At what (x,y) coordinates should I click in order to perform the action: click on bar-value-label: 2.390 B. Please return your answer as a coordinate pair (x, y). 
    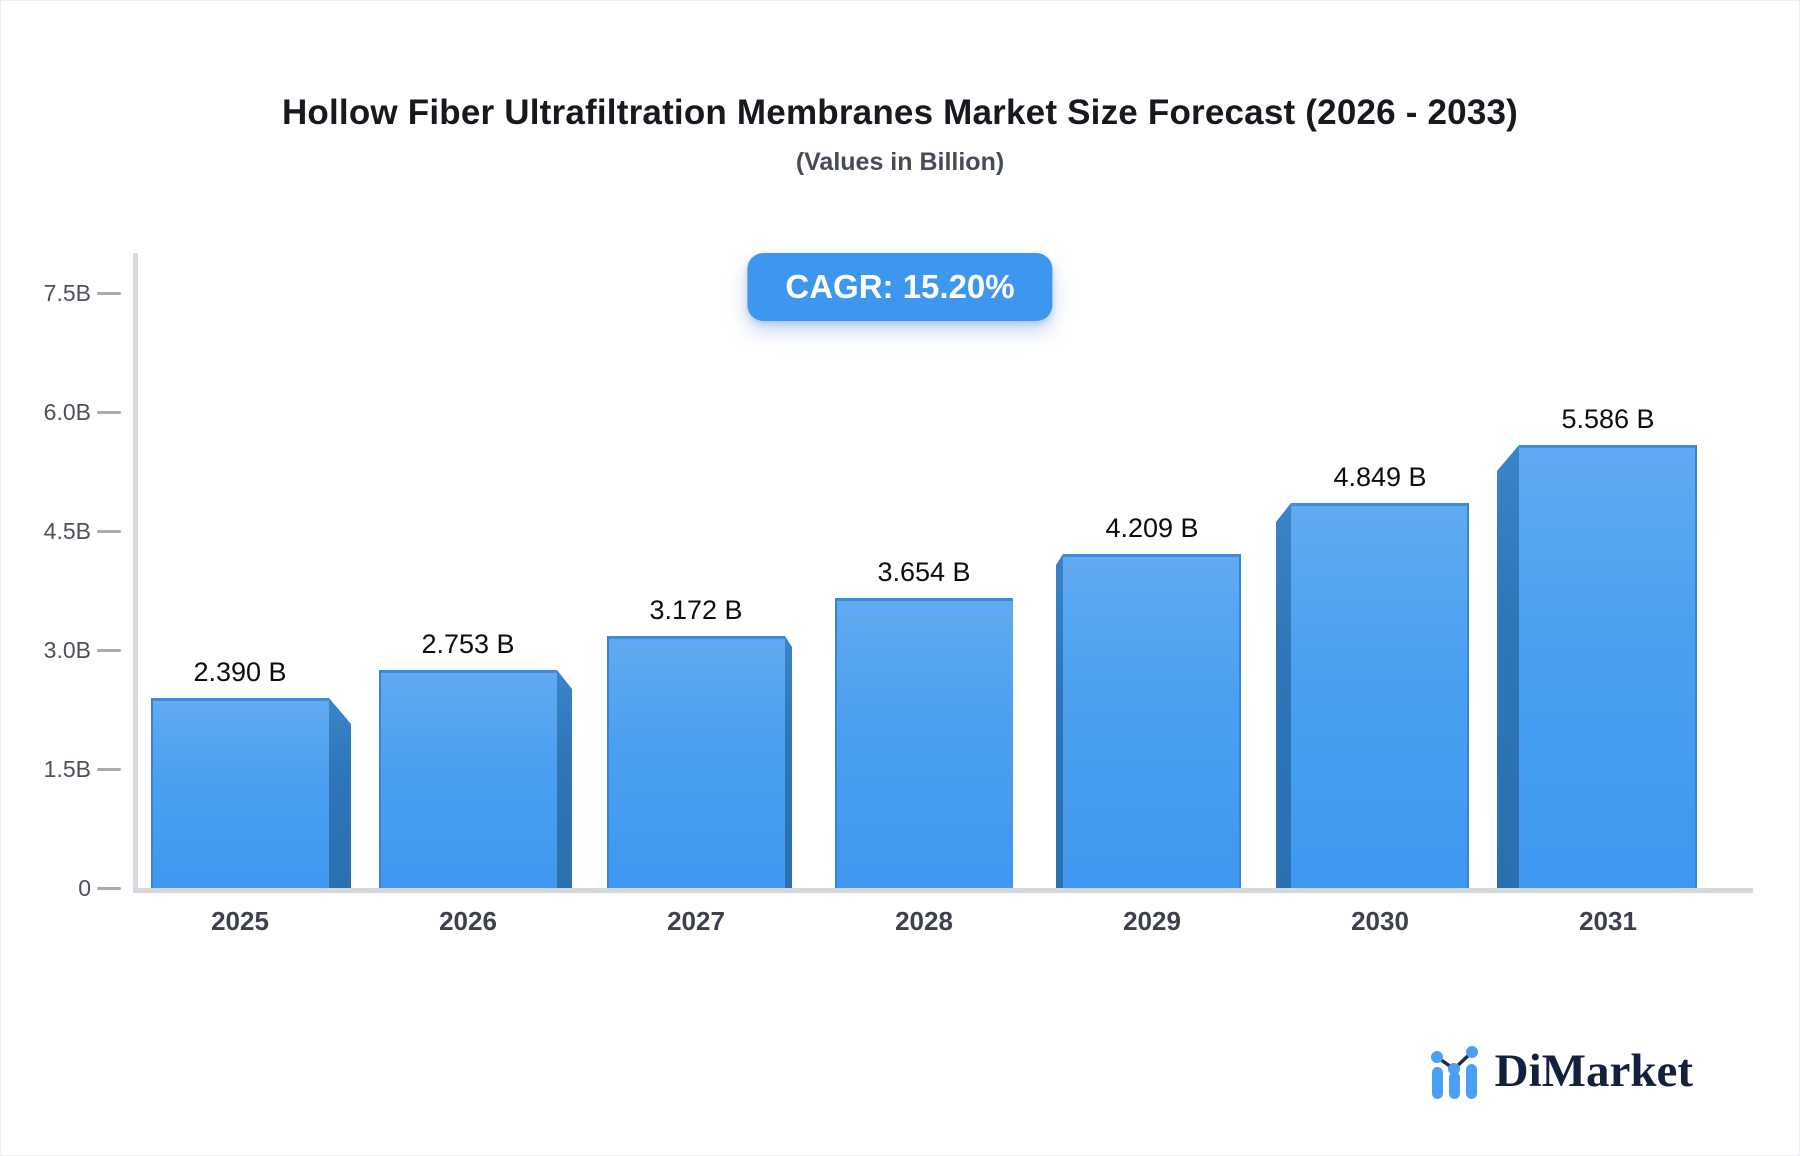
    Looking at the image, I should click on (240, 672).